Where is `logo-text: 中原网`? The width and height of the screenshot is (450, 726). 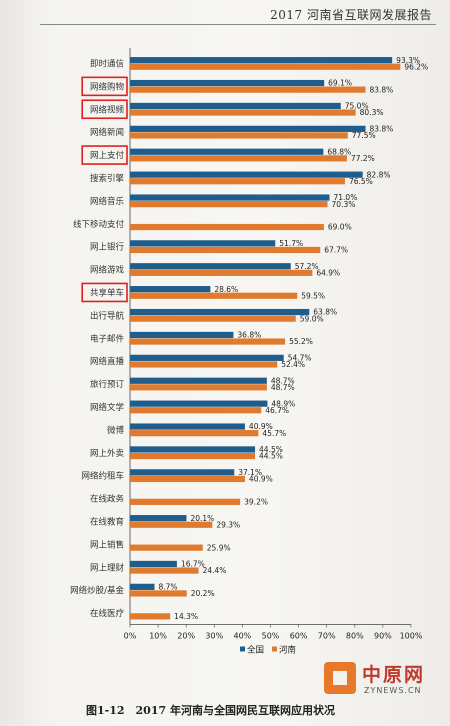 logo-text: 中原网 is located at coordinates (394, 675).